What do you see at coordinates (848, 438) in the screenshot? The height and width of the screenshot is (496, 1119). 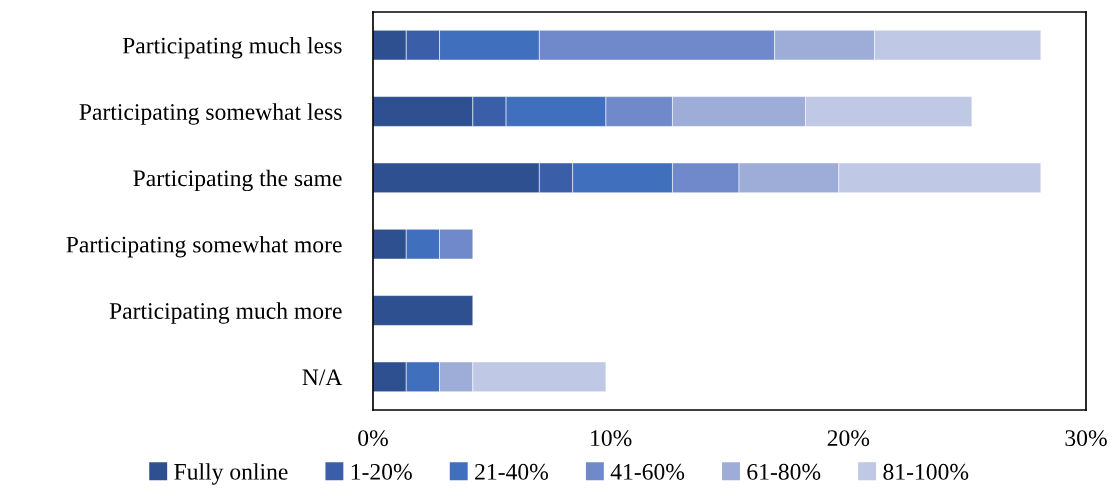 I see `x-tick-label: 20%` at bounding box center [848, 438].